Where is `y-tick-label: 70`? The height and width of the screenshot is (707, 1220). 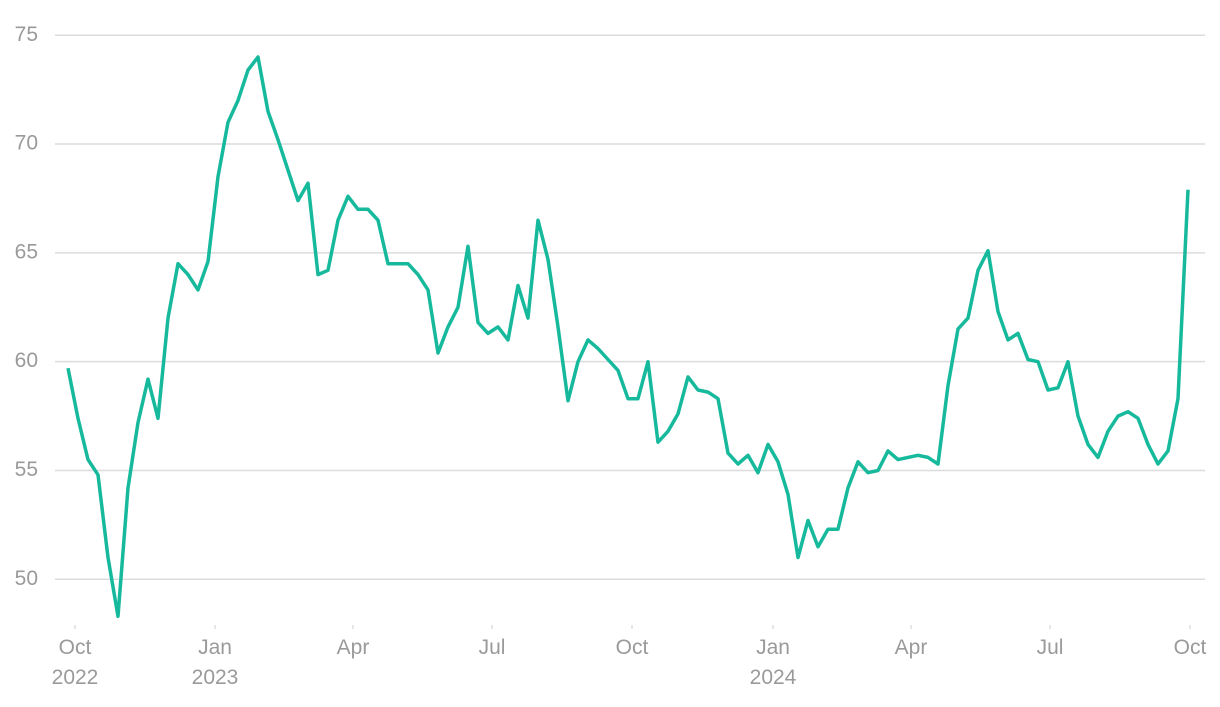
y-tick-label: 70 is located at coordinates (26, 143).